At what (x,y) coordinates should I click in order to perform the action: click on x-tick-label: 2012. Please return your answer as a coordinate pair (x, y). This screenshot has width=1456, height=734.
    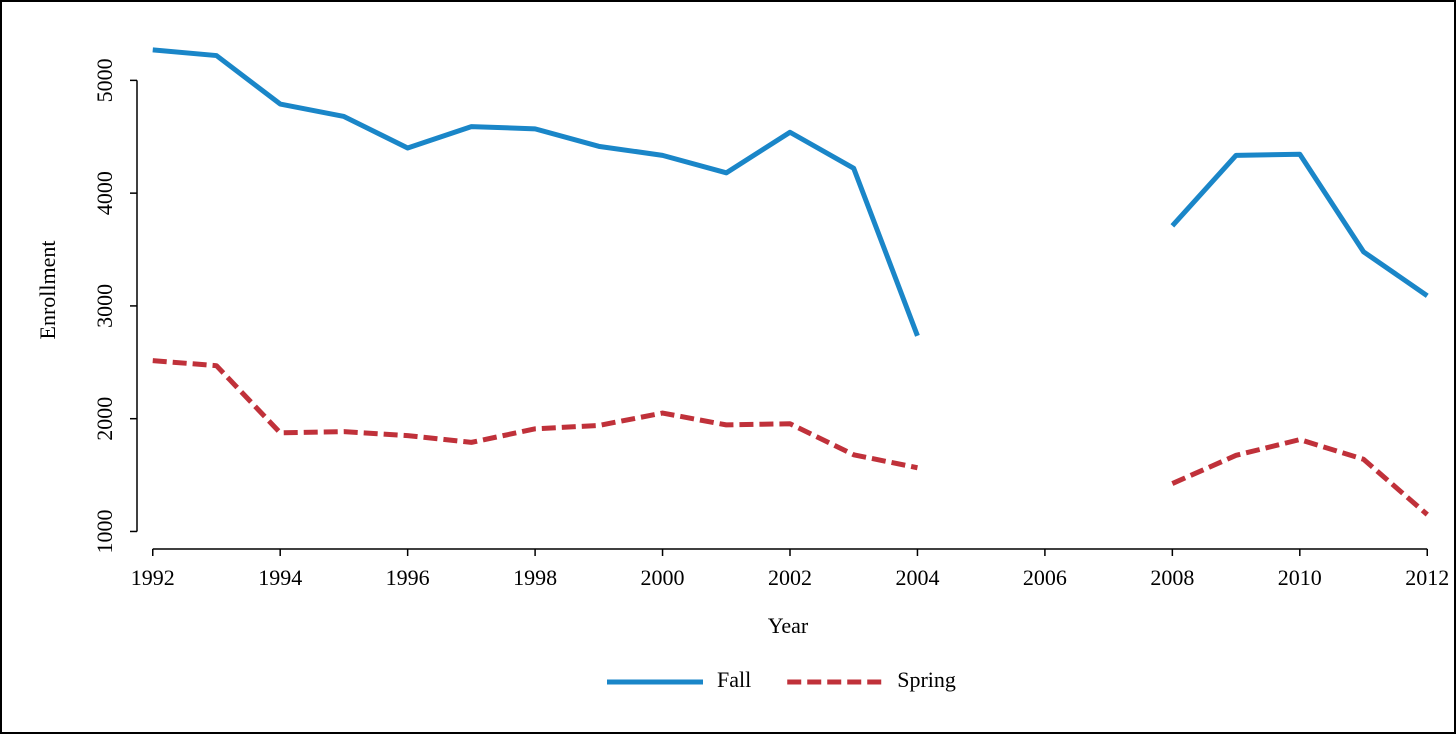
    Looking at the image, I should click on (1427, 577).